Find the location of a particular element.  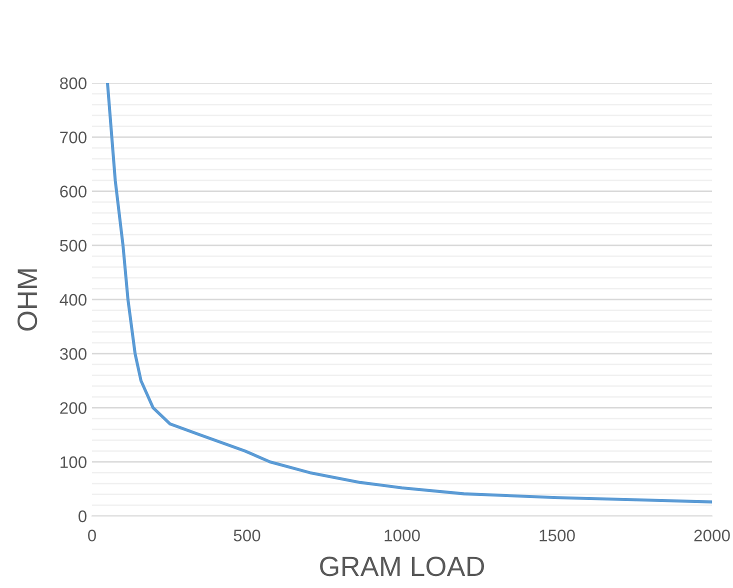

y-tick-label: 0 is located at coordinates (82, 516).